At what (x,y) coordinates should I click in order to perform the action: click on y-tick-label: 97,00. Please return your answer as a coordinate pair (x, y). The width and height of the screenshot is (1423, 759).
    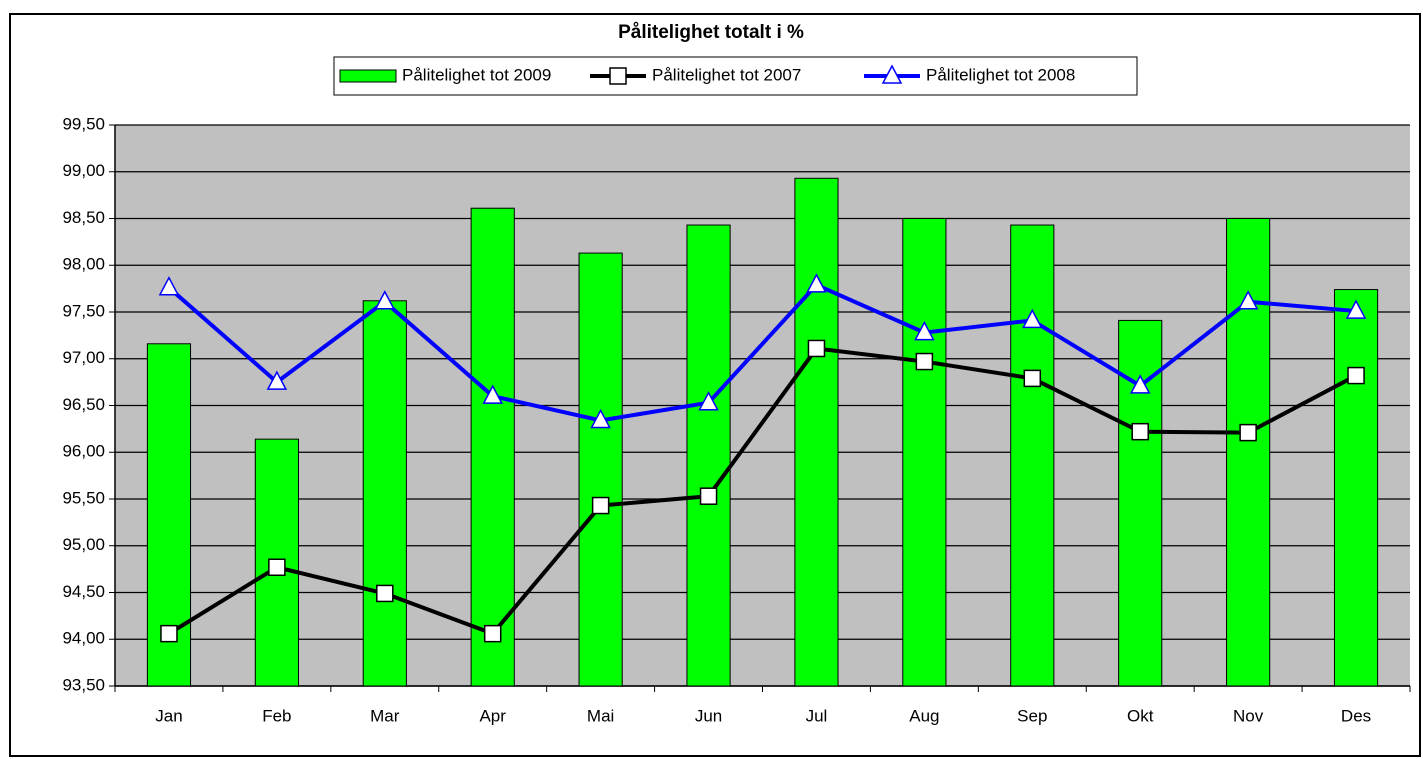
    Looking at the image, I should click on (83, 357).